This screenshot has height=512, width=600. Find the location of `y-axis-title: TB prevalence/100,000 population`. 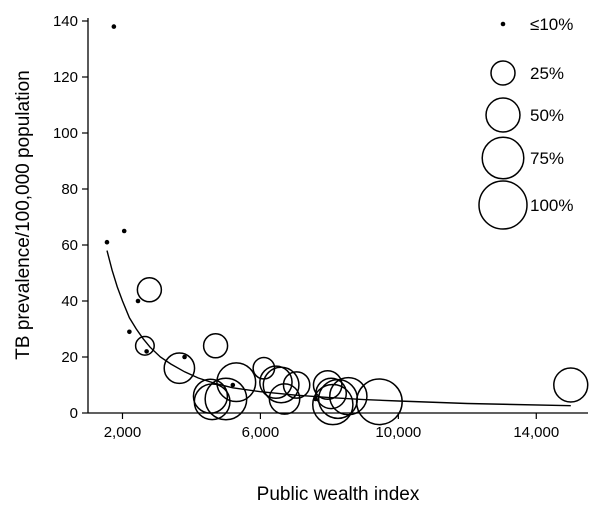

y-axis-title: TB prevalence/100,000 population is located at coordinates (23, 214).